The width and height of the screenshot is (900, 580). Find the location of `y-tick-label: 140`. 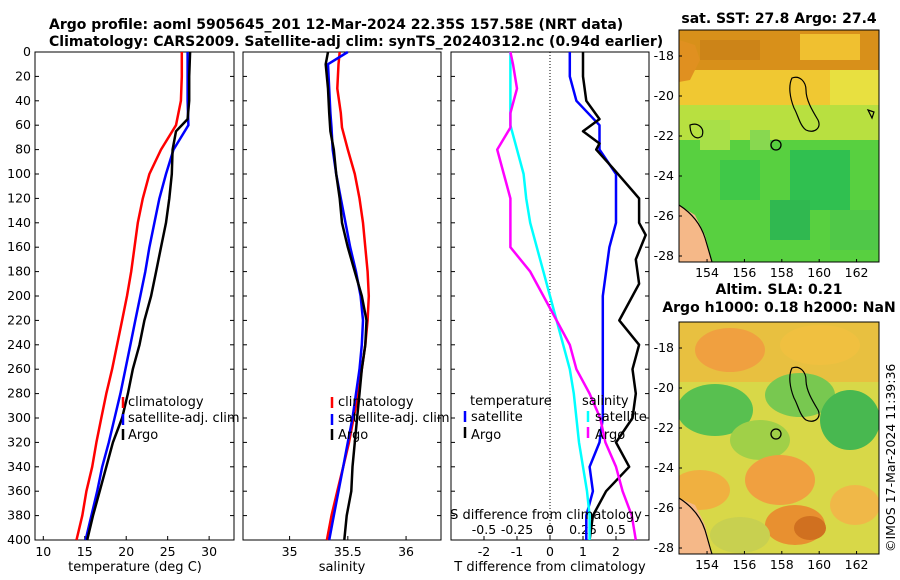

y-tick-label: 140 is located at coordinates (19, 222).